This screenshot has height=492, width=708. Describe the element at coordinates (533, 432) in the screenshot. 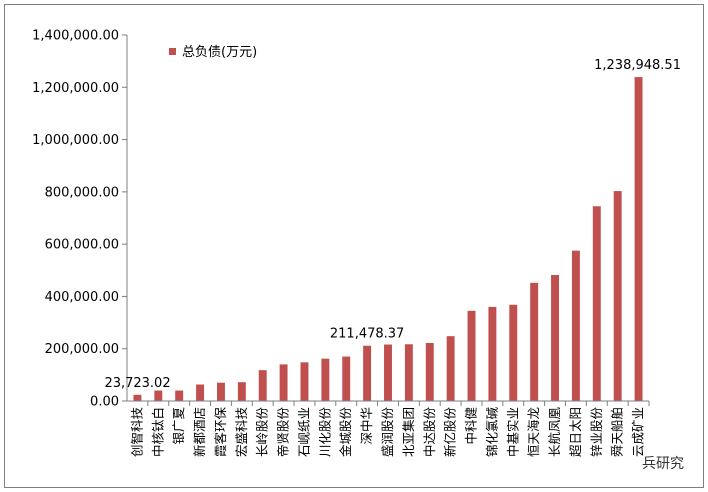

I see `x-tick-label: 恒天海龙` at that location.